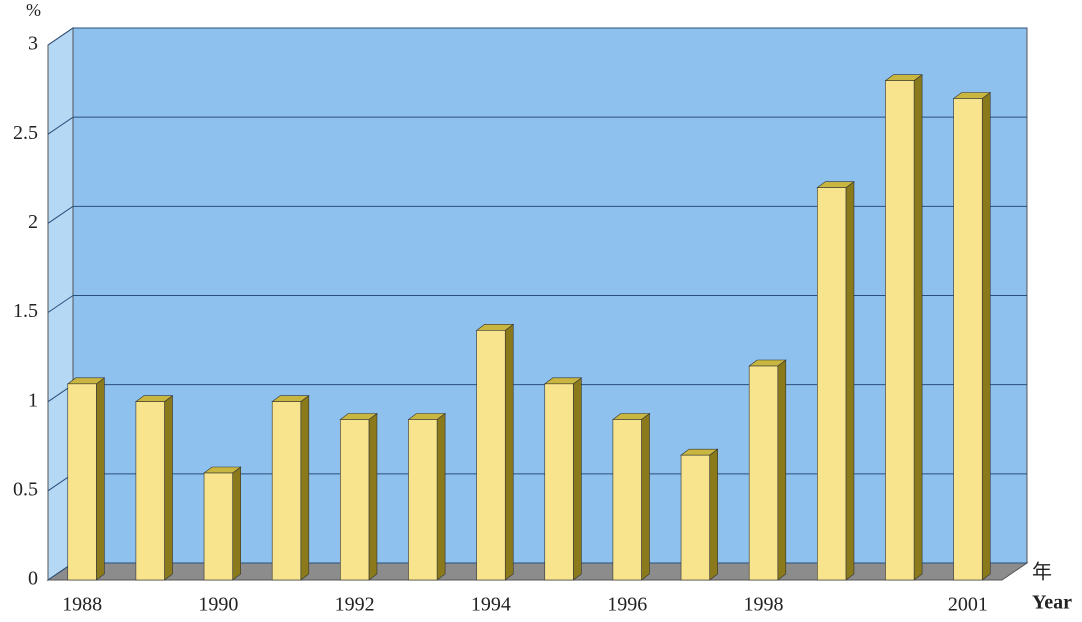 The height and width of the screenshot is (622, 1082). What do you see at coordinates (25, 489) in the screenshot?
I see `y-tick-label: 0.5` at bounding box center [25, 489].